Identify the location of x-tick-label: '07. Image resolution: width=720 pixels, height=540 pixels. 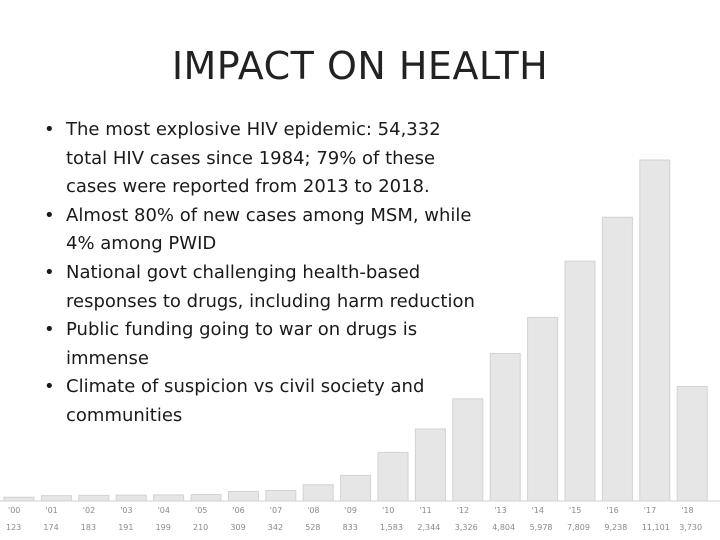
(276, 510).